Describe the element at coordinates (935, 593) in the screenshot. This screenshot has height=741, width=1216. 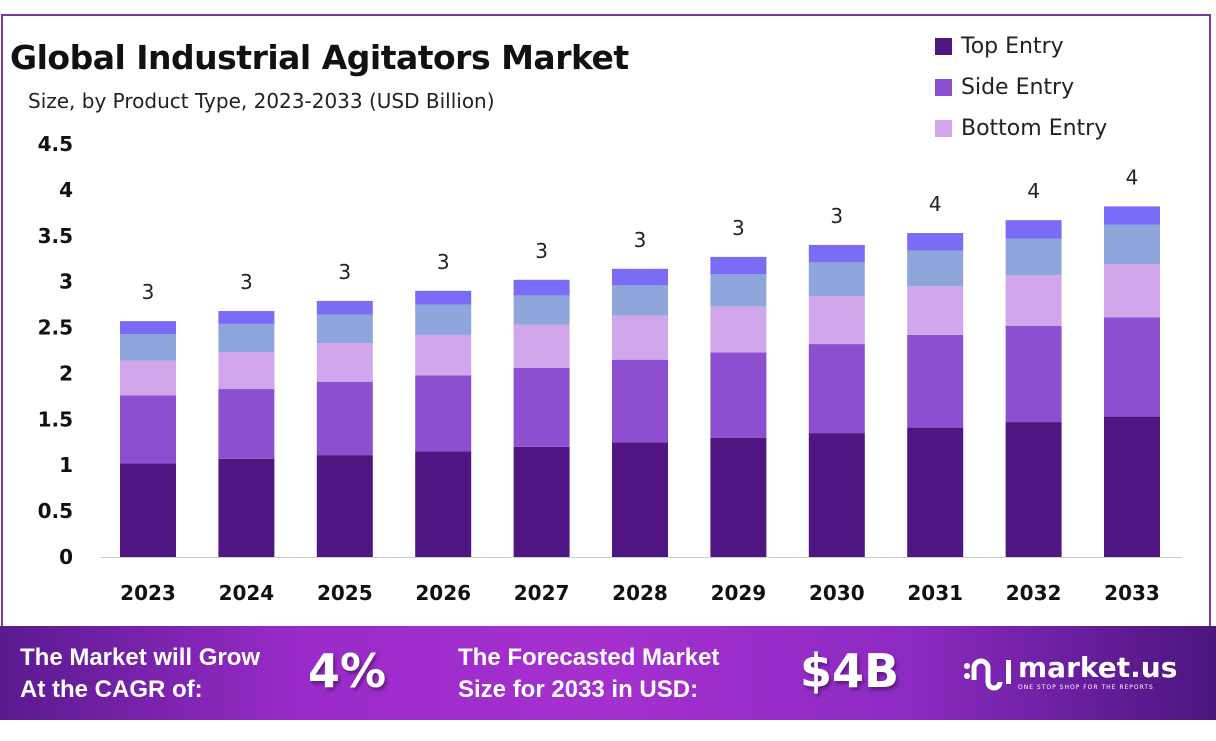
I see `x-tick-label: 2031` at that location.